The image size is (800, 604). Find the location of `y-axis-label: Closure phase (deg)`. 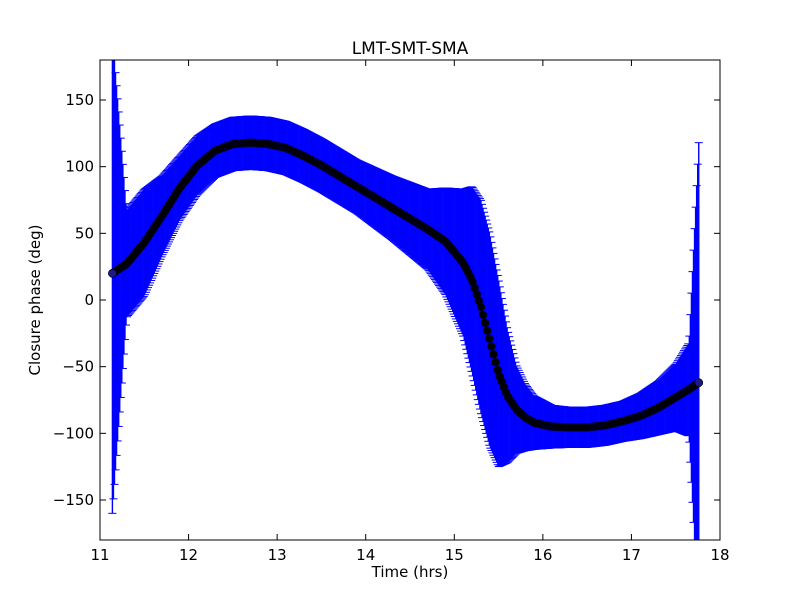

y-axis-label: Closure phase (deg) is located at coordinates (35, 300).